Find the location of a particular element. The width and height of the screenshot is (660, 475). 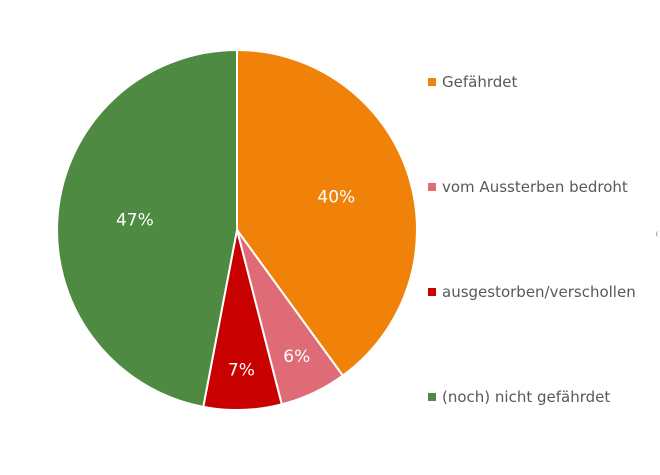

legend-label-gefaehrdet: Gefährdet is located at coordinates (480, 82).